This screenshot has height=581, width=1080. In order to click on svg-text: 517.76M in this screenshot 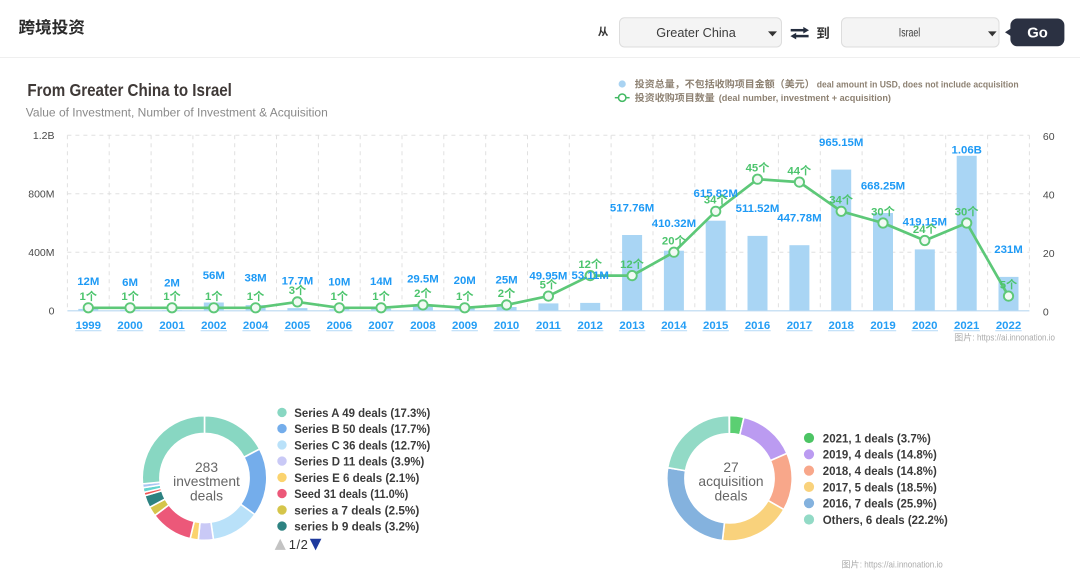, I will do `click(632, 208)`.